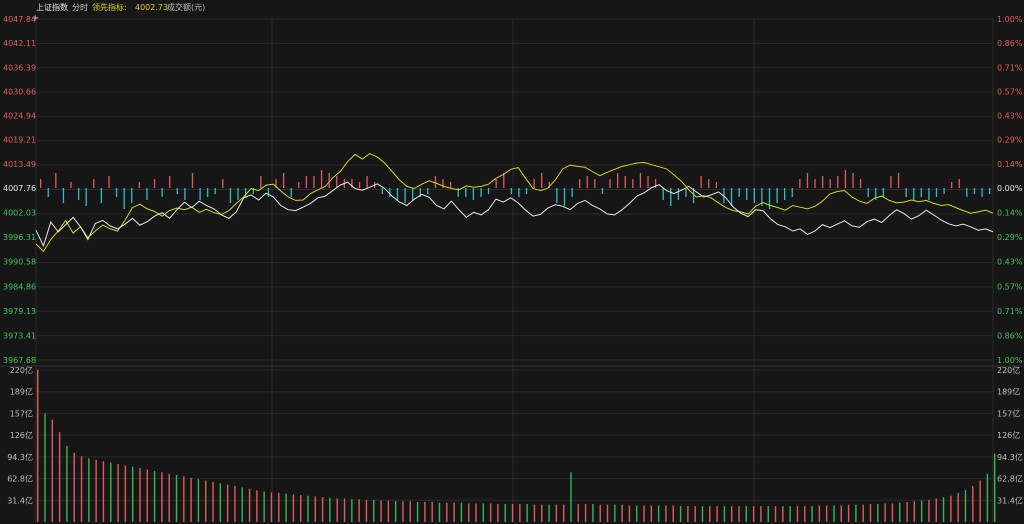 The width and height of the screenshot is (1024, 524). Describe the element at coordinates (109, 7) in the screenshot. I see `leading-indicator-label: 领先指标:` at that location.